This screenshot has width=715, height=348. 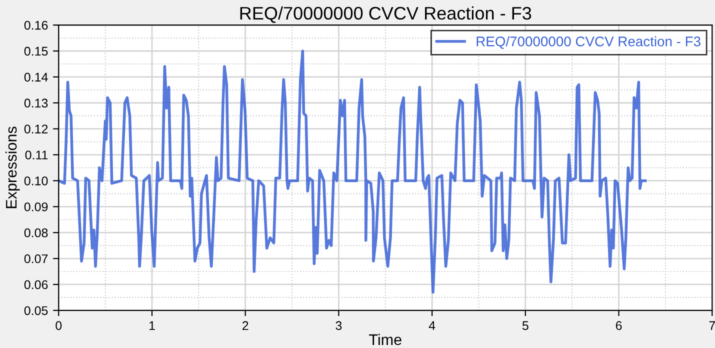 I want to click on x-axis-title: Time, so click(x=385, y=340).